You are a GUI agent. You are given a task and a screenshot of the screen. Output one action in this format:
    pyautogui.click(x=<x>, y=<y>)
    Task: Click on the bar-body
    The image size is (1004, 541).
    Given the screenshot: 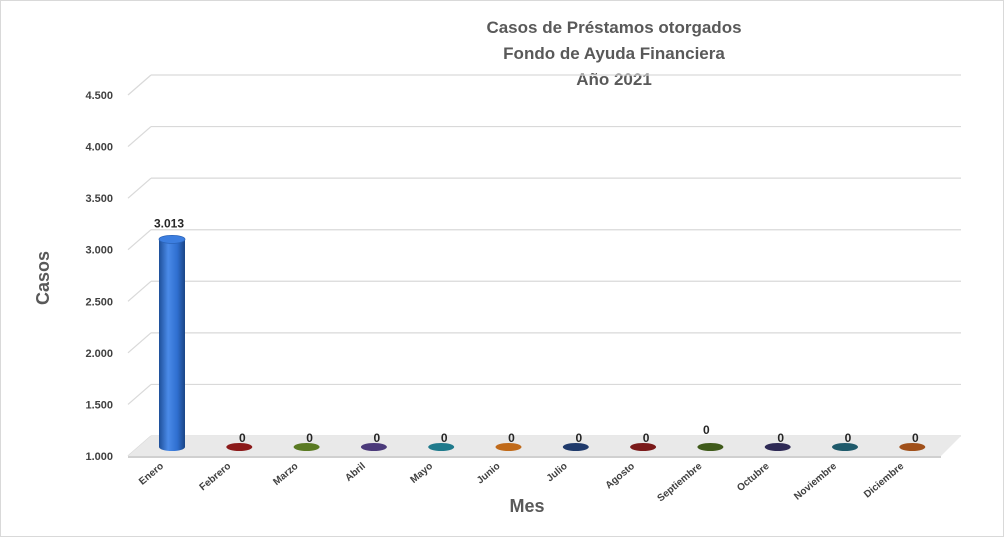 What is the action you would take?
    pyautogui.click(x=172, y=345)
    